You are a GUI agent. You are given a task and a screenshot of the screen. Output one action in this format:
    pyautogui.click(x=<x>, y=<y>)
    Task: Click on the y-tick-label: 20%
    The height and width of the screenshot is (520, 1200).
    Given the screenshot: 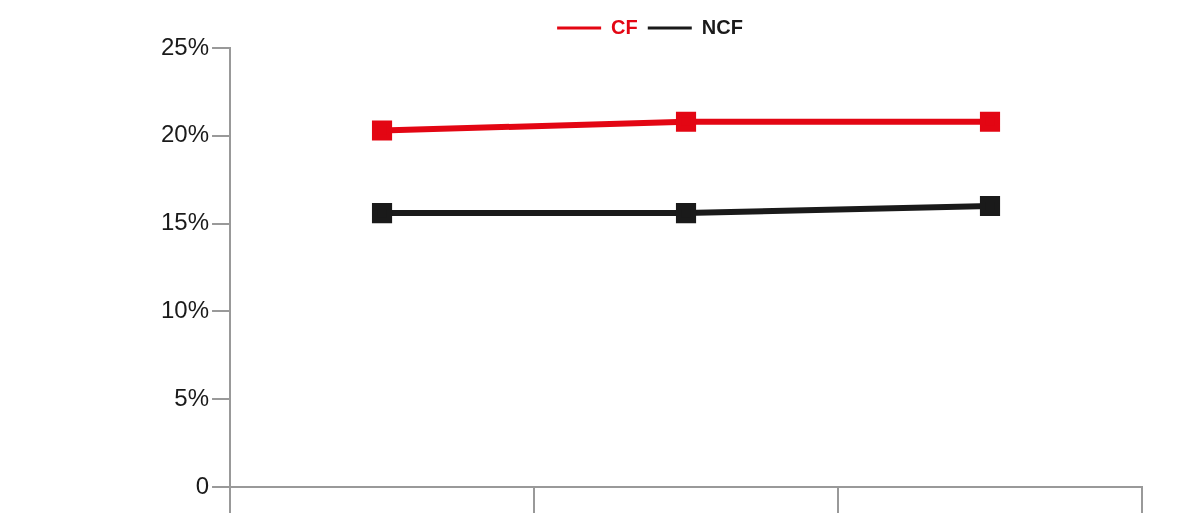 What is the action you would take?
    pyautogui.click(x=185, y=134)
    